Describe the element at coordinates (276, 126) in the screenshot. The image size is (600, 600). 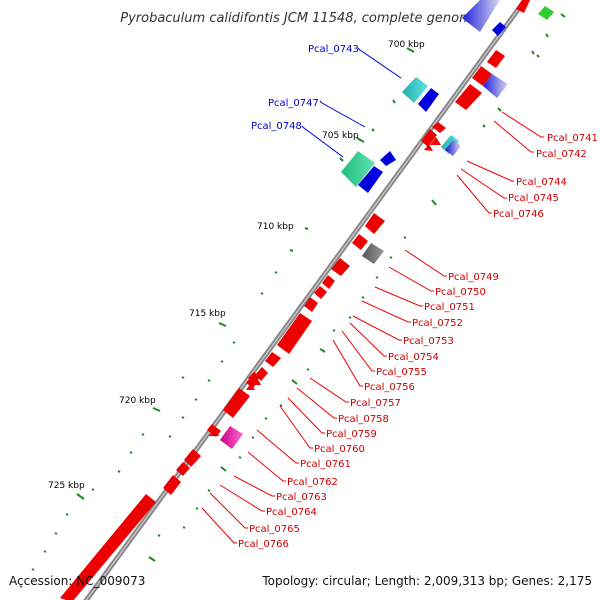
I see `gene-label: Pcal_0748` at that location.